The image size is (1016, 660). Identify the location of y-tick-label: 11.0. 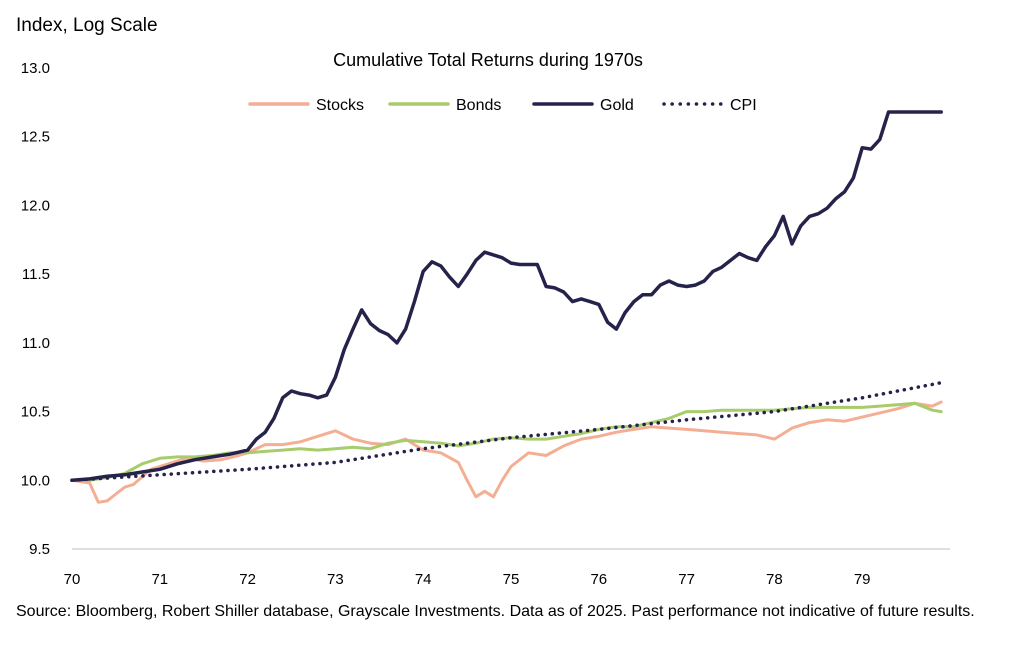
(36, 343).